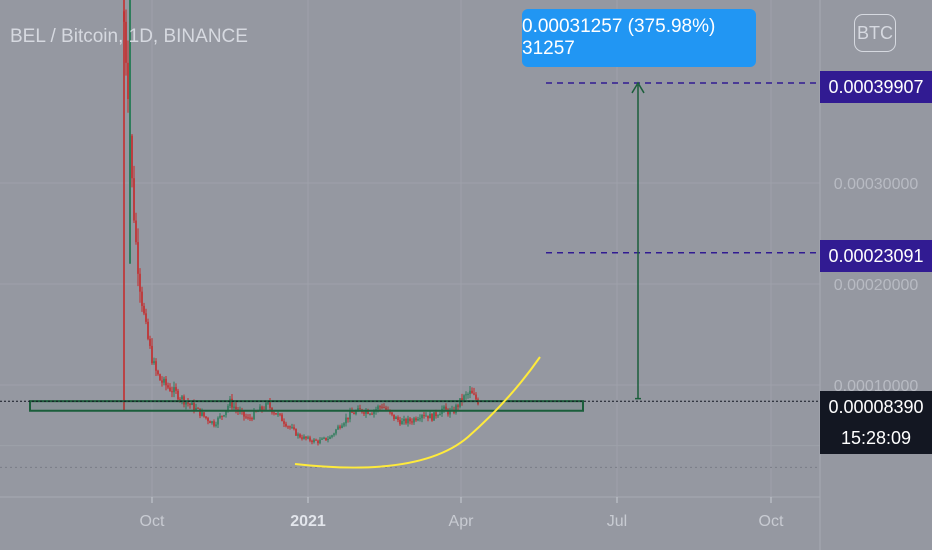 This screenshot has width=932, height=550. I want to click on price-tag-current: 0.00008390, so click(876, 407).